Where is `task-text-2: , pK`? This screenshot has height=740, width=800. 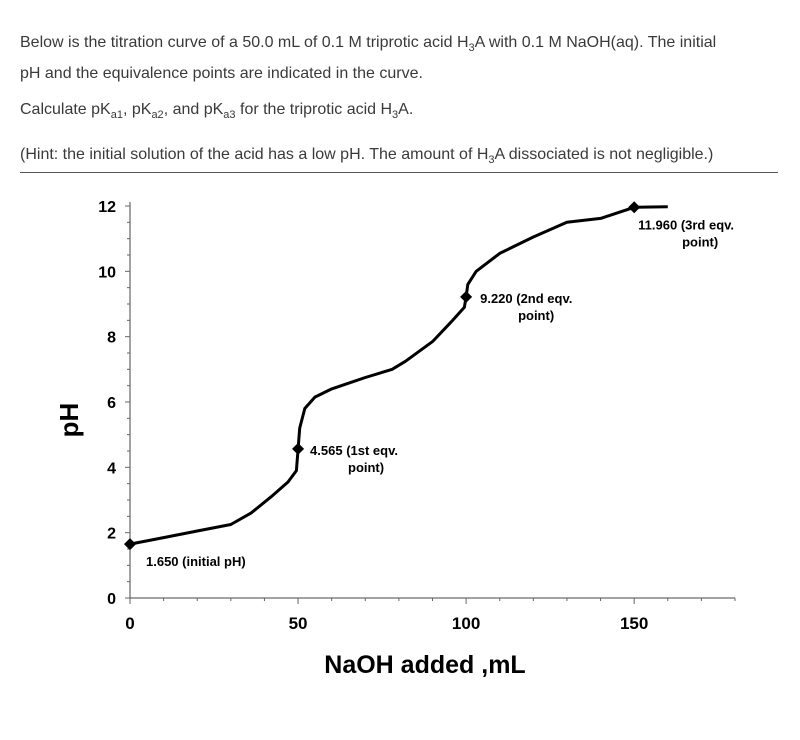
task-text-2: , pK is located at coordinates (137, 110).